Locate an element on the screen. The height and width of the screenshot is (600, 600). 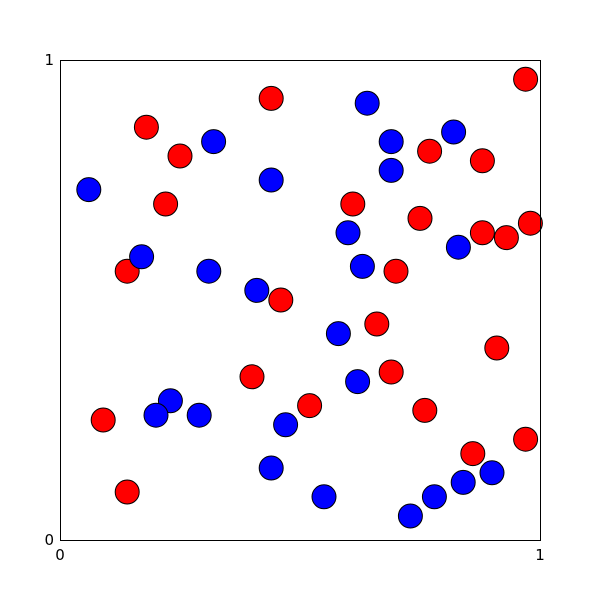
y-tick-label-max: 1 is located at coordinates (49, 60).